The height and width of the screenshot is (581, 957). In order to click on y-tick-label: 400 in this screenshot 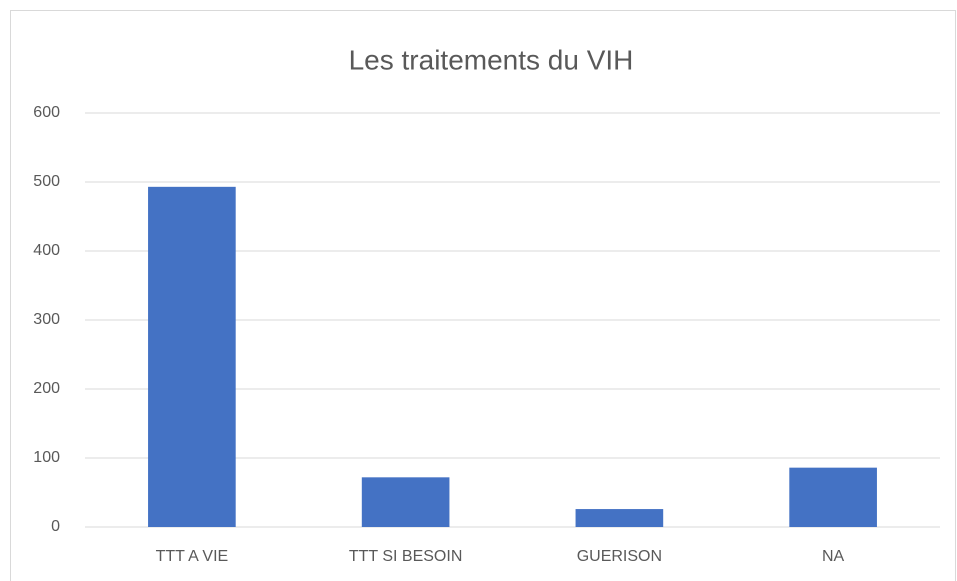, I will do `click(46, 250)`.